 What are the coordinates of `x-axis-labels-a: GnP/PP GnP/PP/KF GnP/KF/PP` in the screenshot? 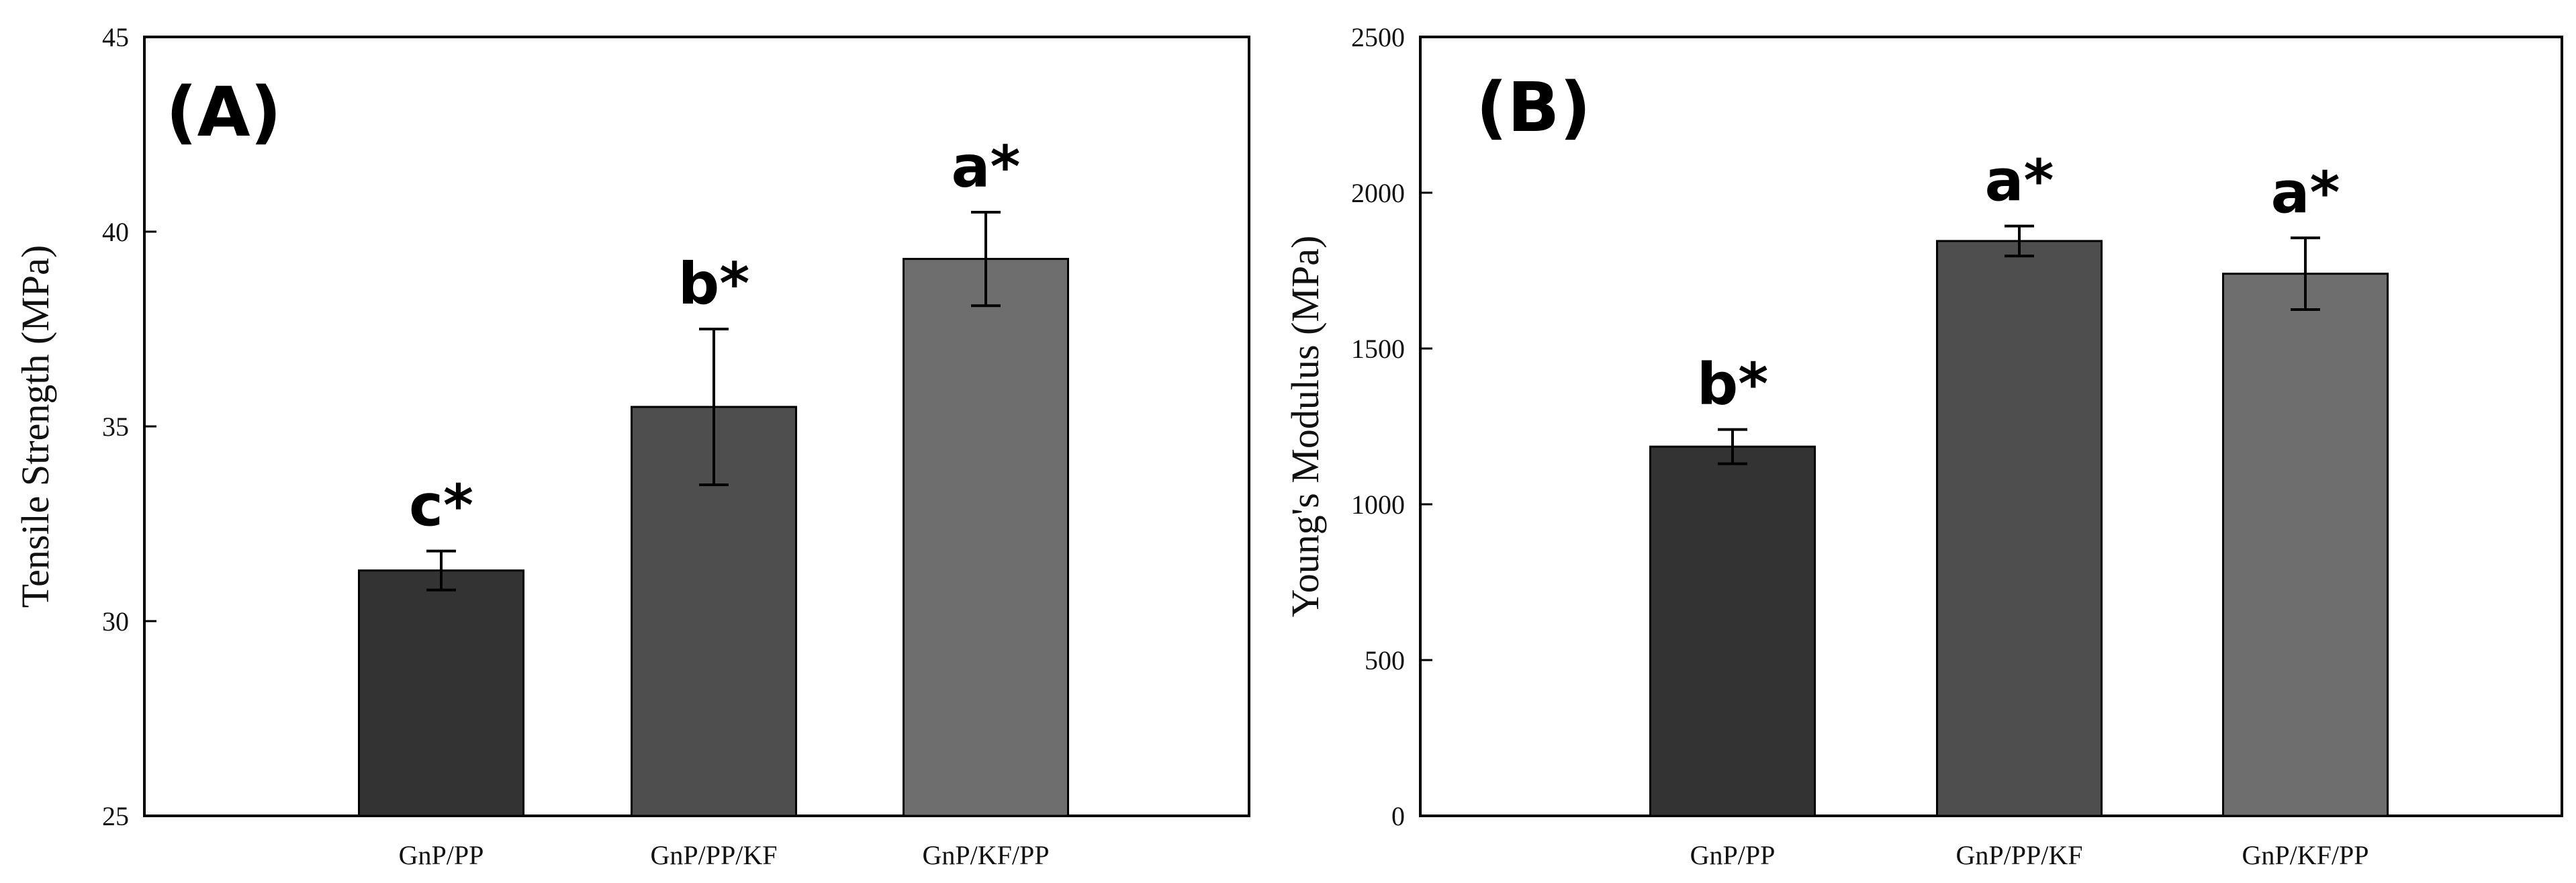 It's located at (724, 855).